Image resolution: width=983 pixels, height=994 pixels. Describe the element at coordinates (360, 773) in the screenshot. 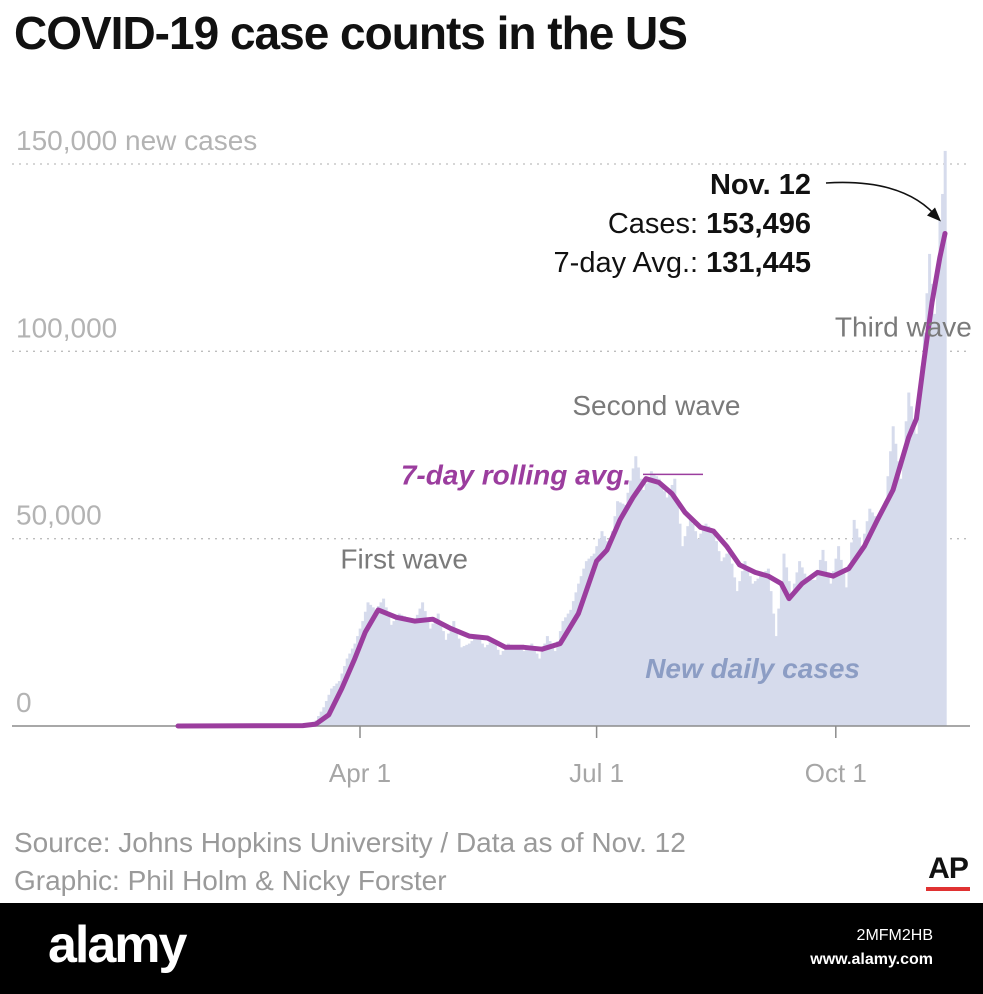

I see `x-tick-label-0: Apr 1` at that location.